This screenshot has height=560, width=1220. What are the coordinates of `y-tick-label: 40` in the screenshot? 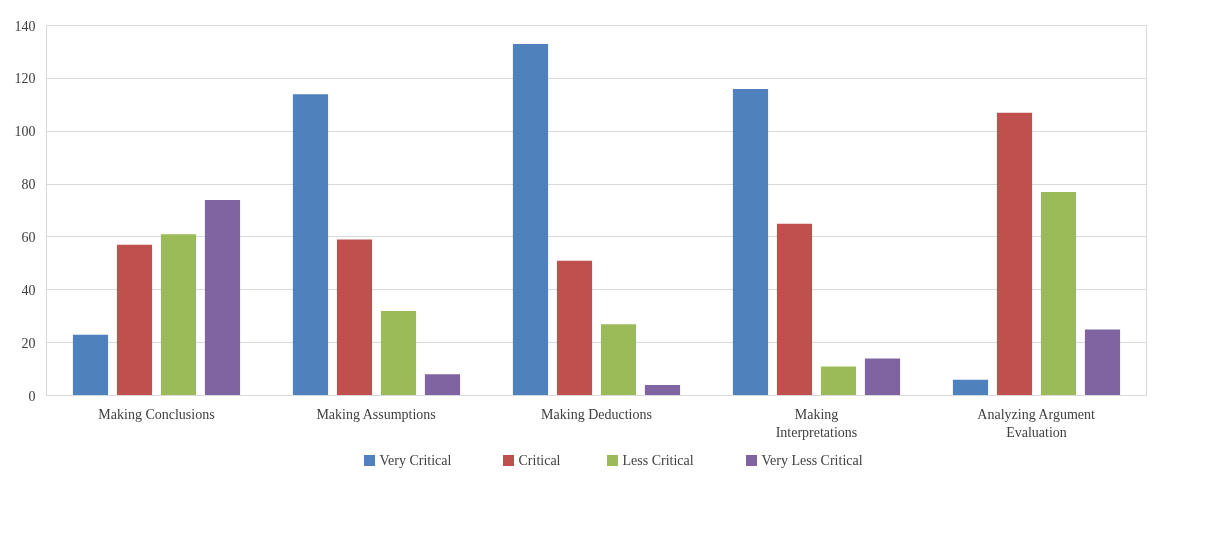 It's located at (28, 290).